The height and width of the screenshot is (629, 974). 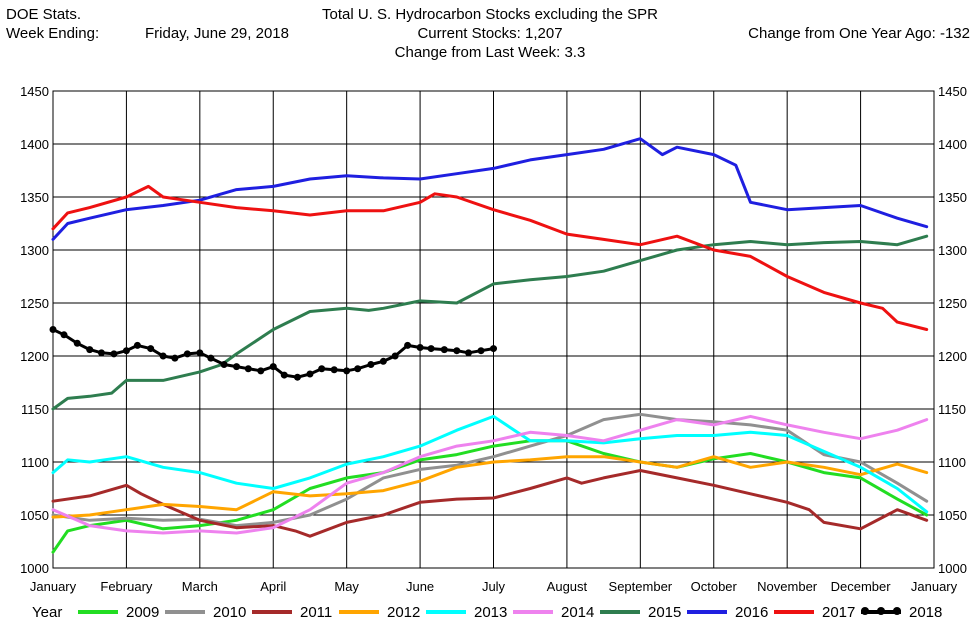 What do you see at coordinates (901, 612) in the screenshot?
I see `legend-item-2018: 2018` at bounding box center [901, 612].